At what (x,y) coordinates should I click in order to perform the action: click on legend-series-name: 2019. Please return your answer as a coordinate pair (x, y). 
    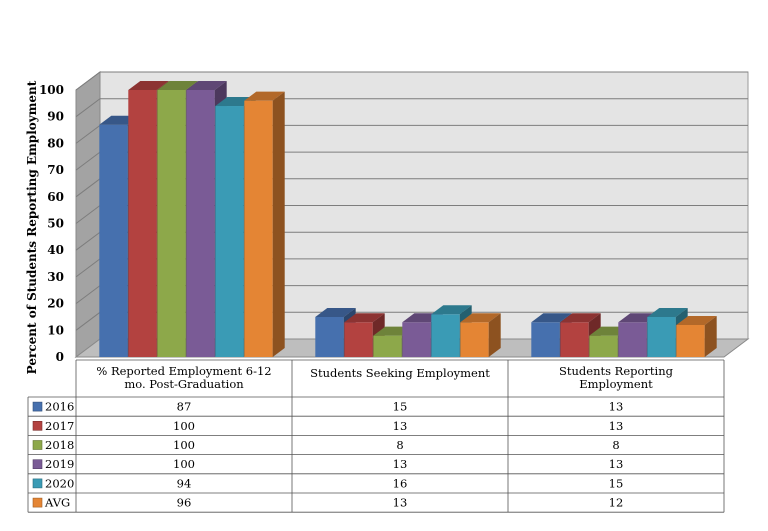
    Looking at the image, I should click on (59, 464).